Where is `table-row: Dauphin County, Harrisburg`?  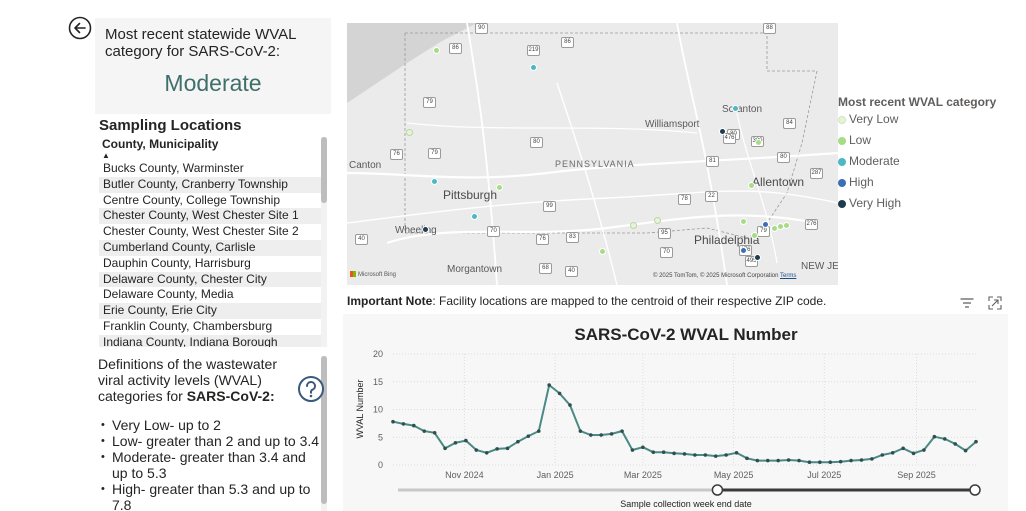 table-row: Dauphin County, Harrisburg is located at coordinates (177, 262).